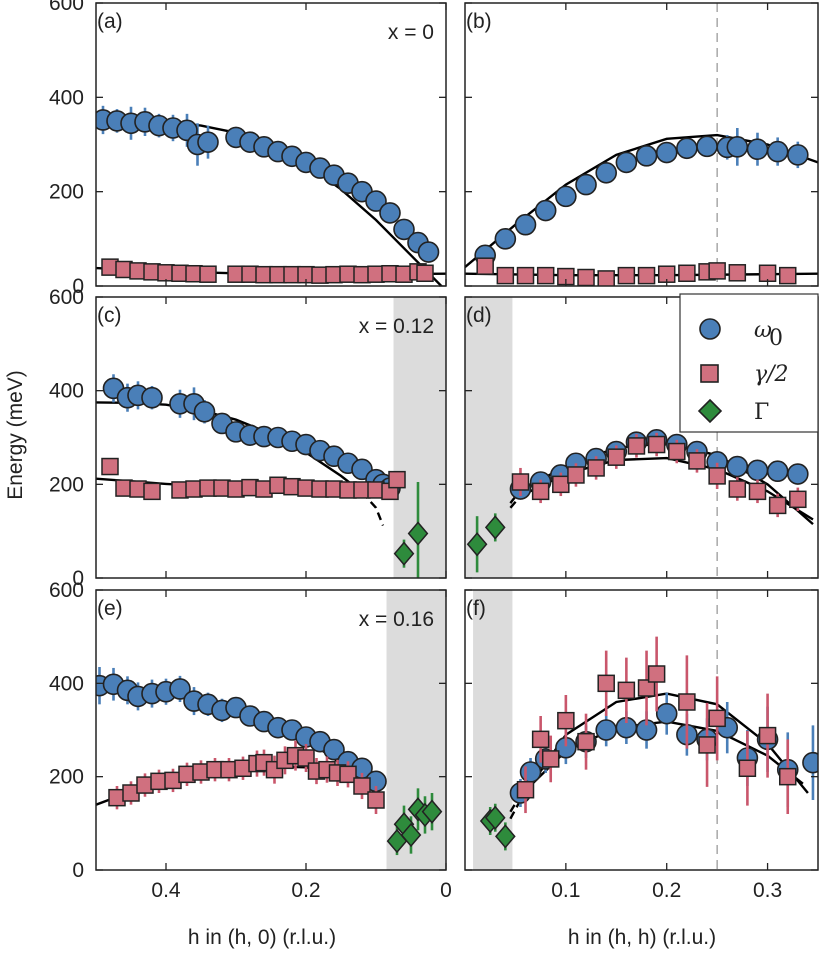  What do you see at coordinates (241, 730) in the screenshot?
I see `series-circle` at bounding box center [241, 730].